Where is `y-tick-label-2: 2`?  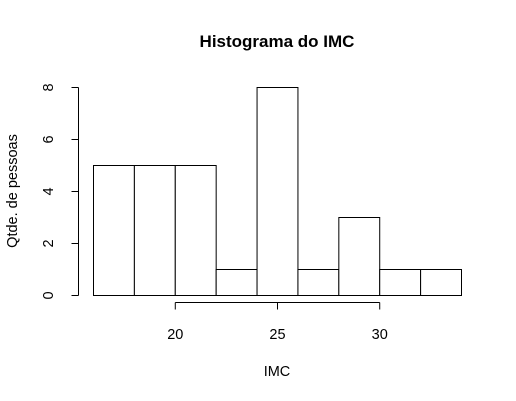 y-tick-label-2: 2 is located at coordinates (49, 243).